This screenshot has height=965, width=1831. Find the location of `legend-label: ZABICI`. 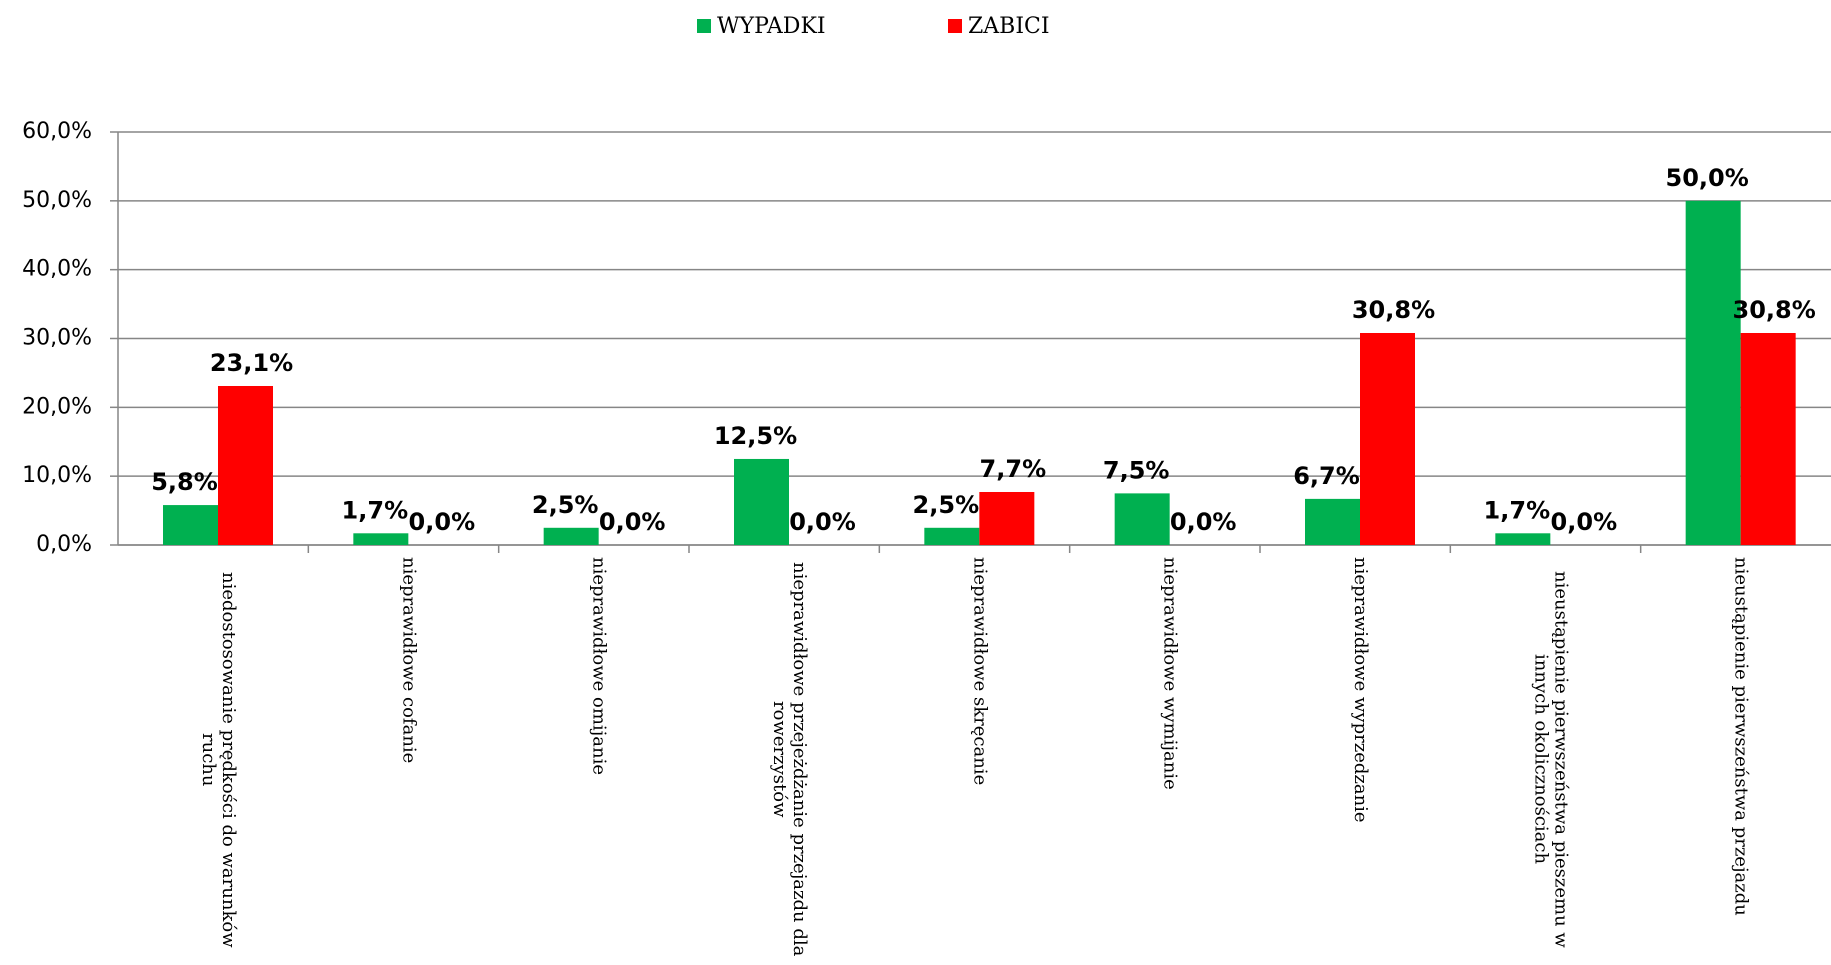

legend-label: ZABICI is located at coordinates (1009, 26).